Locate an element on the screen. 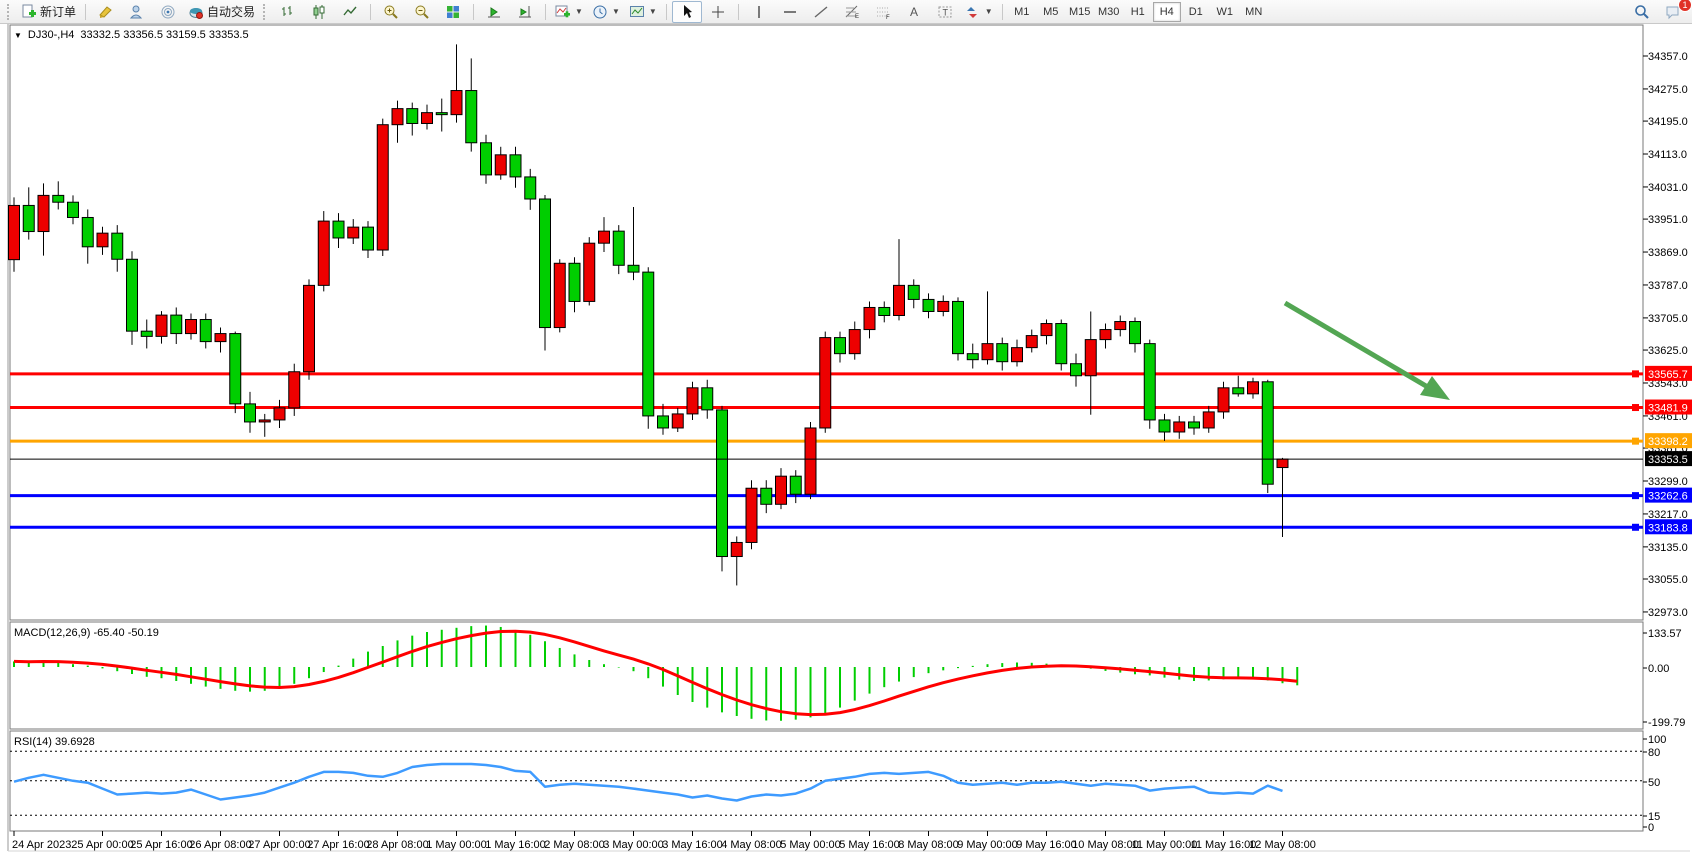 The width and height of the screenshot is (1692, 853). tile-windows-icon is located at coordinates (453, 11).